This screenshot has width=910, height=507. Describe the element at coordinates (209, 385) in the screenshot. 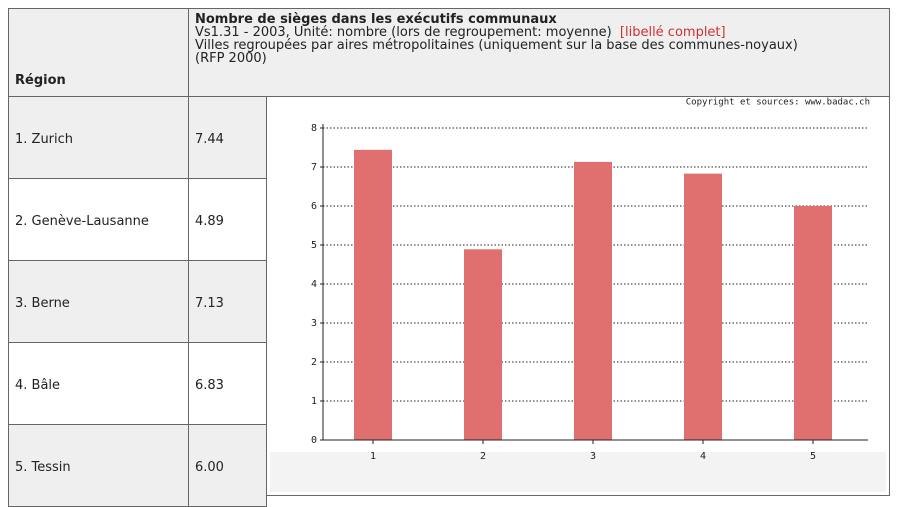

I see `region-value: 6.83` at that location.